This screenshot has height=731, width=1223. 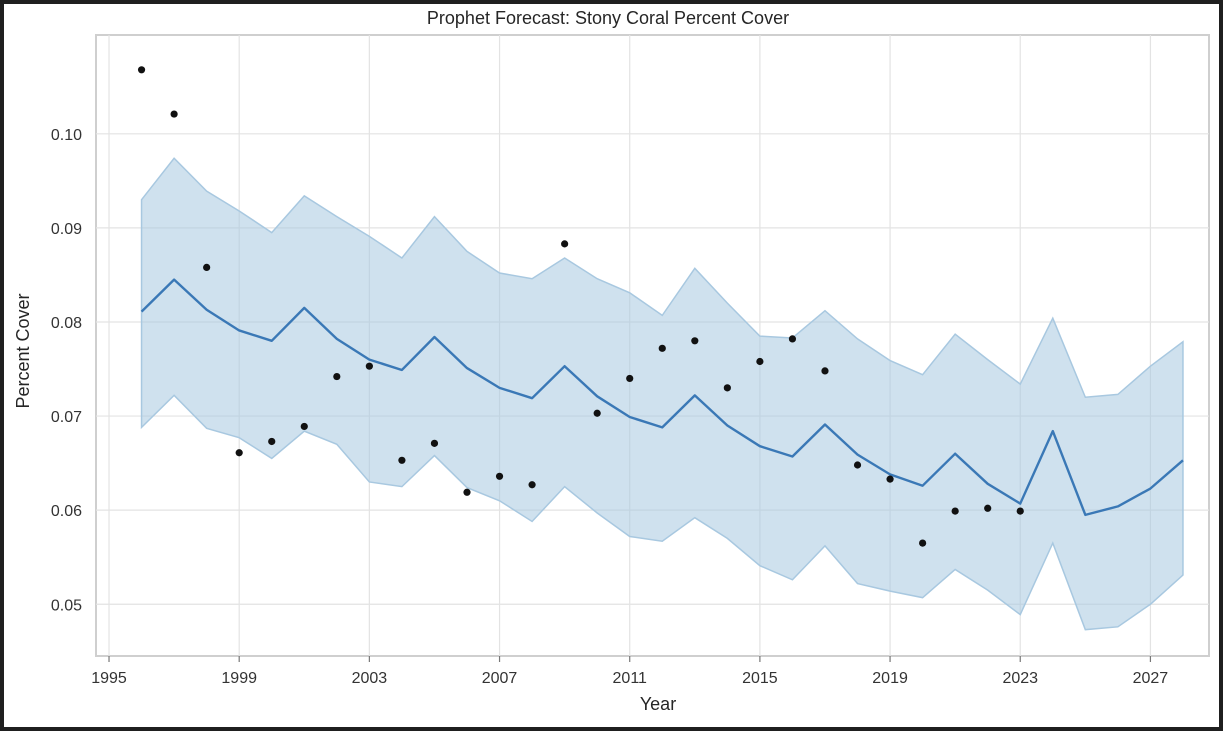 I want to click on y-tick-label: 0.08, so click(x=66, y=323).